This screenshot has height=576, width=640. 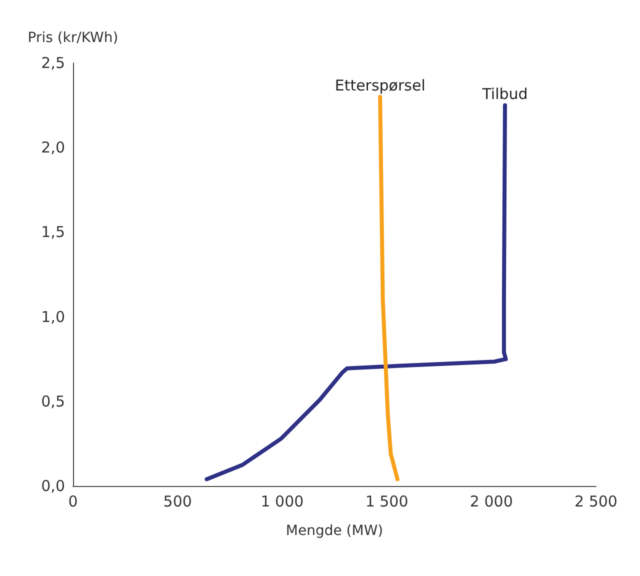 I want to click on x-tick-label: 0, so click(x=73, y=501).